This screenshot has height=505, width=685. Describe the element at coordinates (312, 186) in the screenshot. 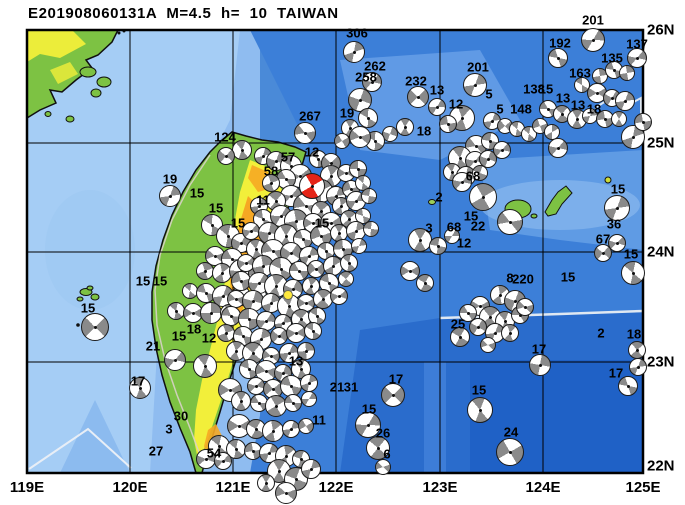

I see `main-event-ball` at that location.